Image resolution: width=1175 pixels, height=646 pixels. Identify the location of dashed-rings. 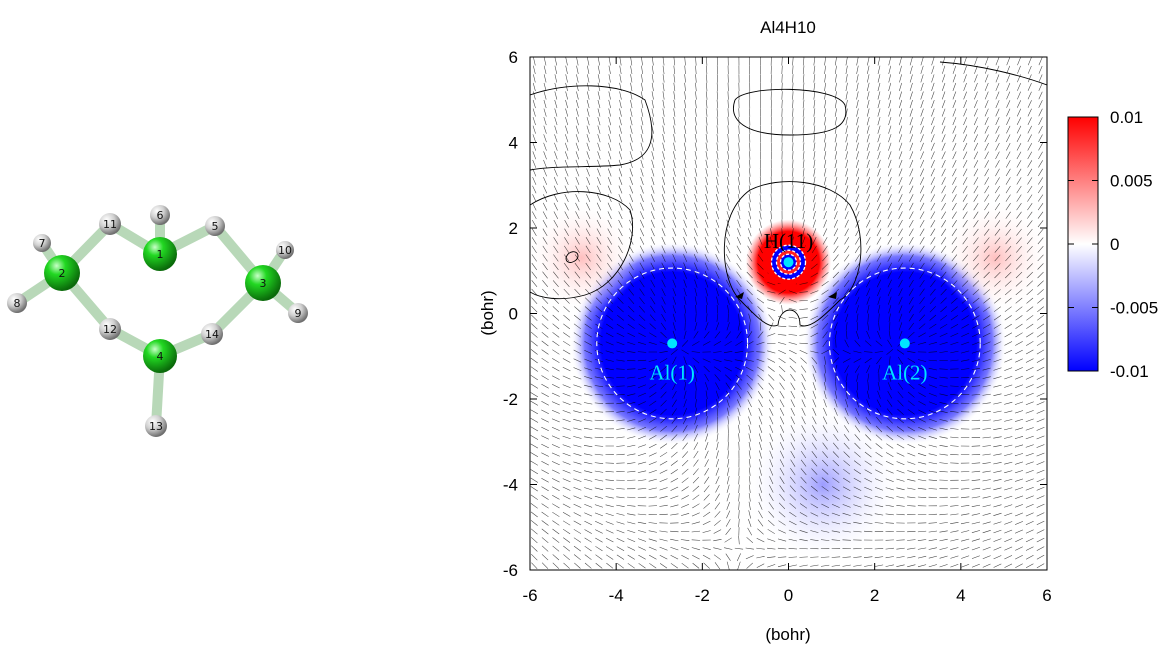
(788, 343).